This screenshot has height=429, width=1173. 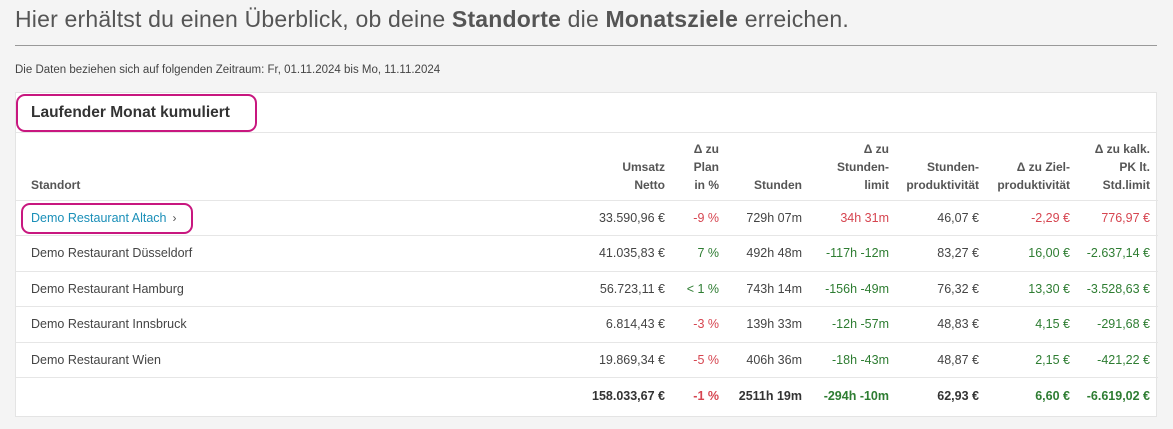 I want to click on limit-cell: -117h -12m, so click(x=853, y=253).